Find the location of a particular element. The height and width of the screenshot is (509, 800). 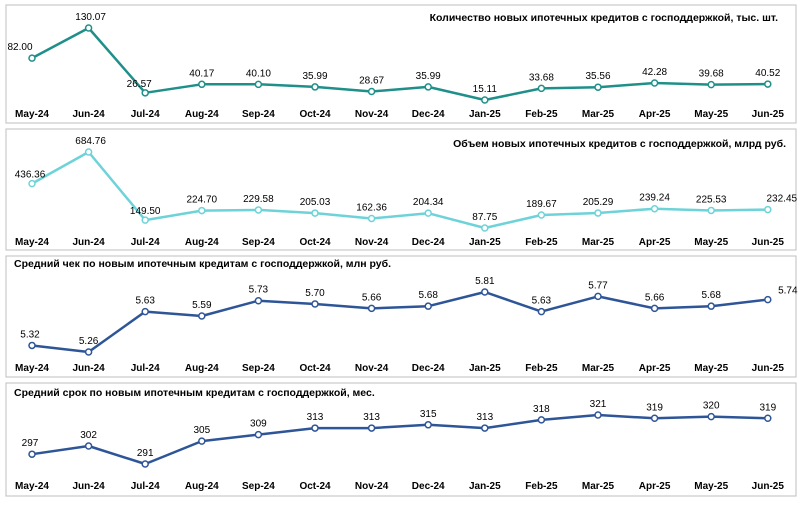

data-label: 40.52 is located at coordinates (767, 73).